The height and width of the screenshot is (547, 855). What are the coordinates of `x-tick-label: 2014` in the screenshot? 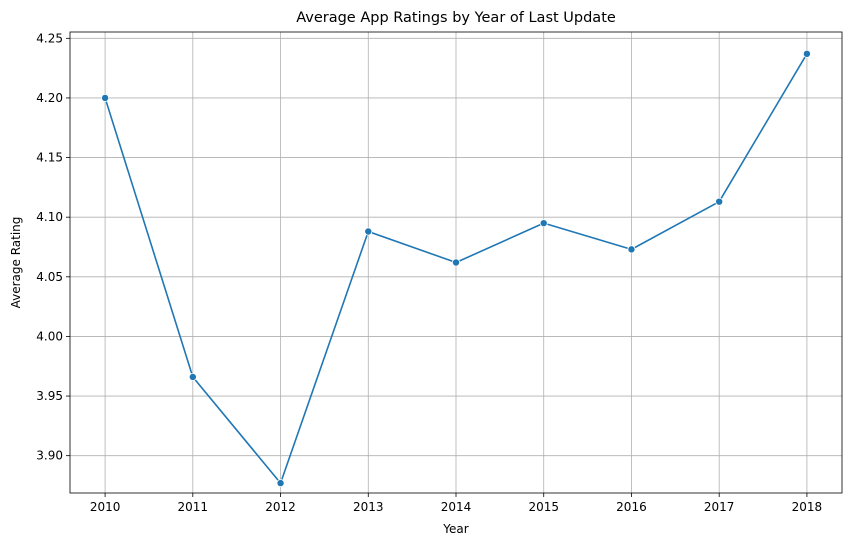 It's located at (456, 507).